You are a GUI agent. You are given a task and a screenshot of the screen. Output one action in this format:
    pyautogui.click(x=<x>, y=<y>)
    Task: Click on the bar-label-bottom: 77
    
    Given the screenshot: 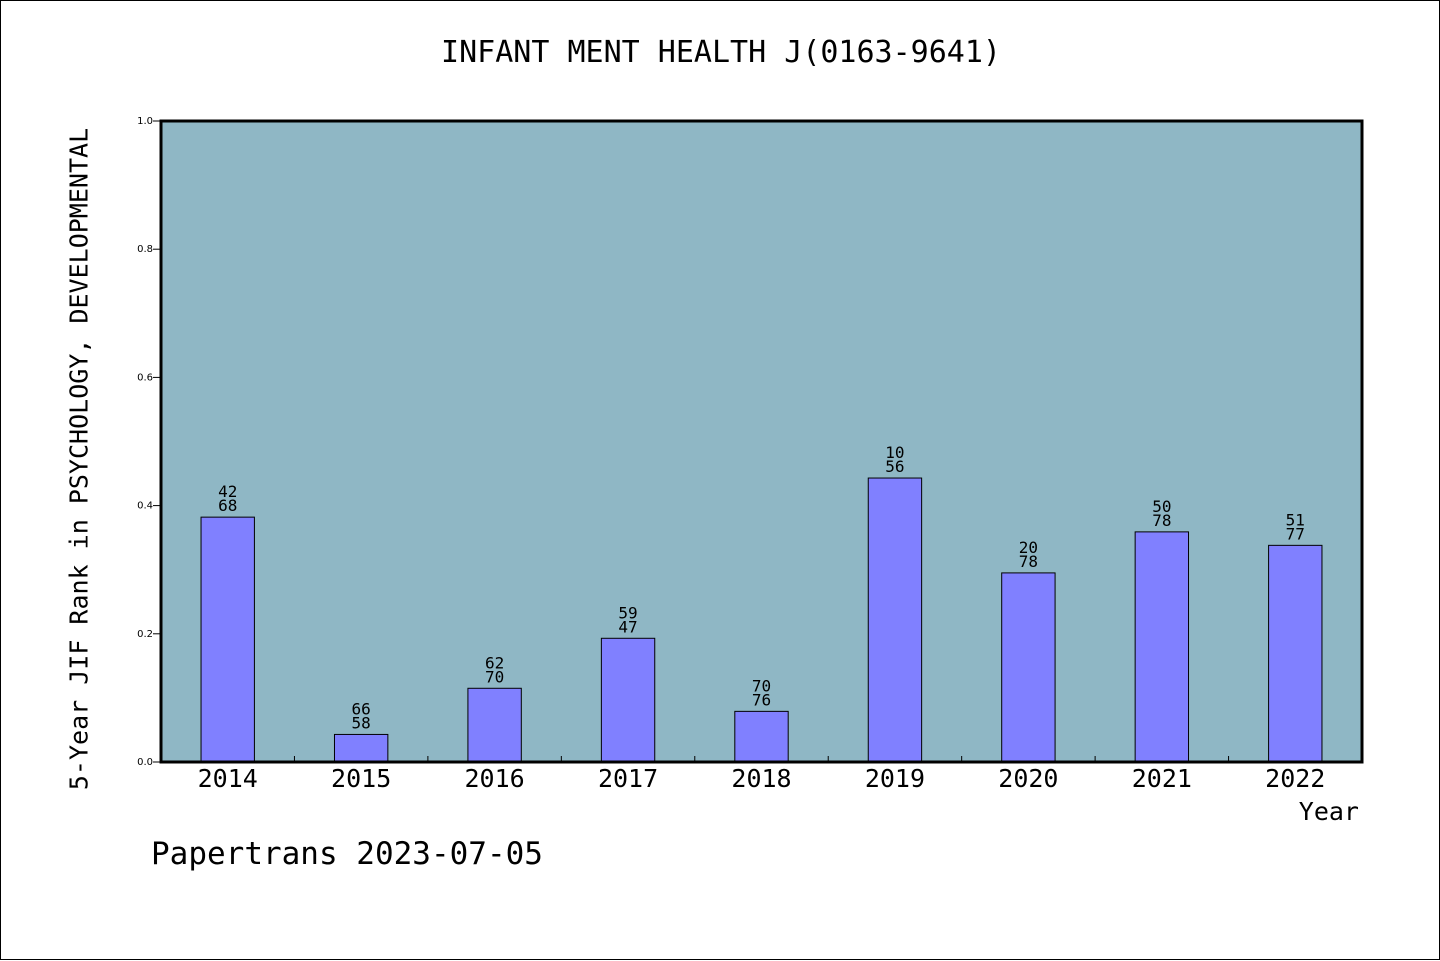 What is the action you would take?
    pyautogui.click(x=1295, y=533)
    